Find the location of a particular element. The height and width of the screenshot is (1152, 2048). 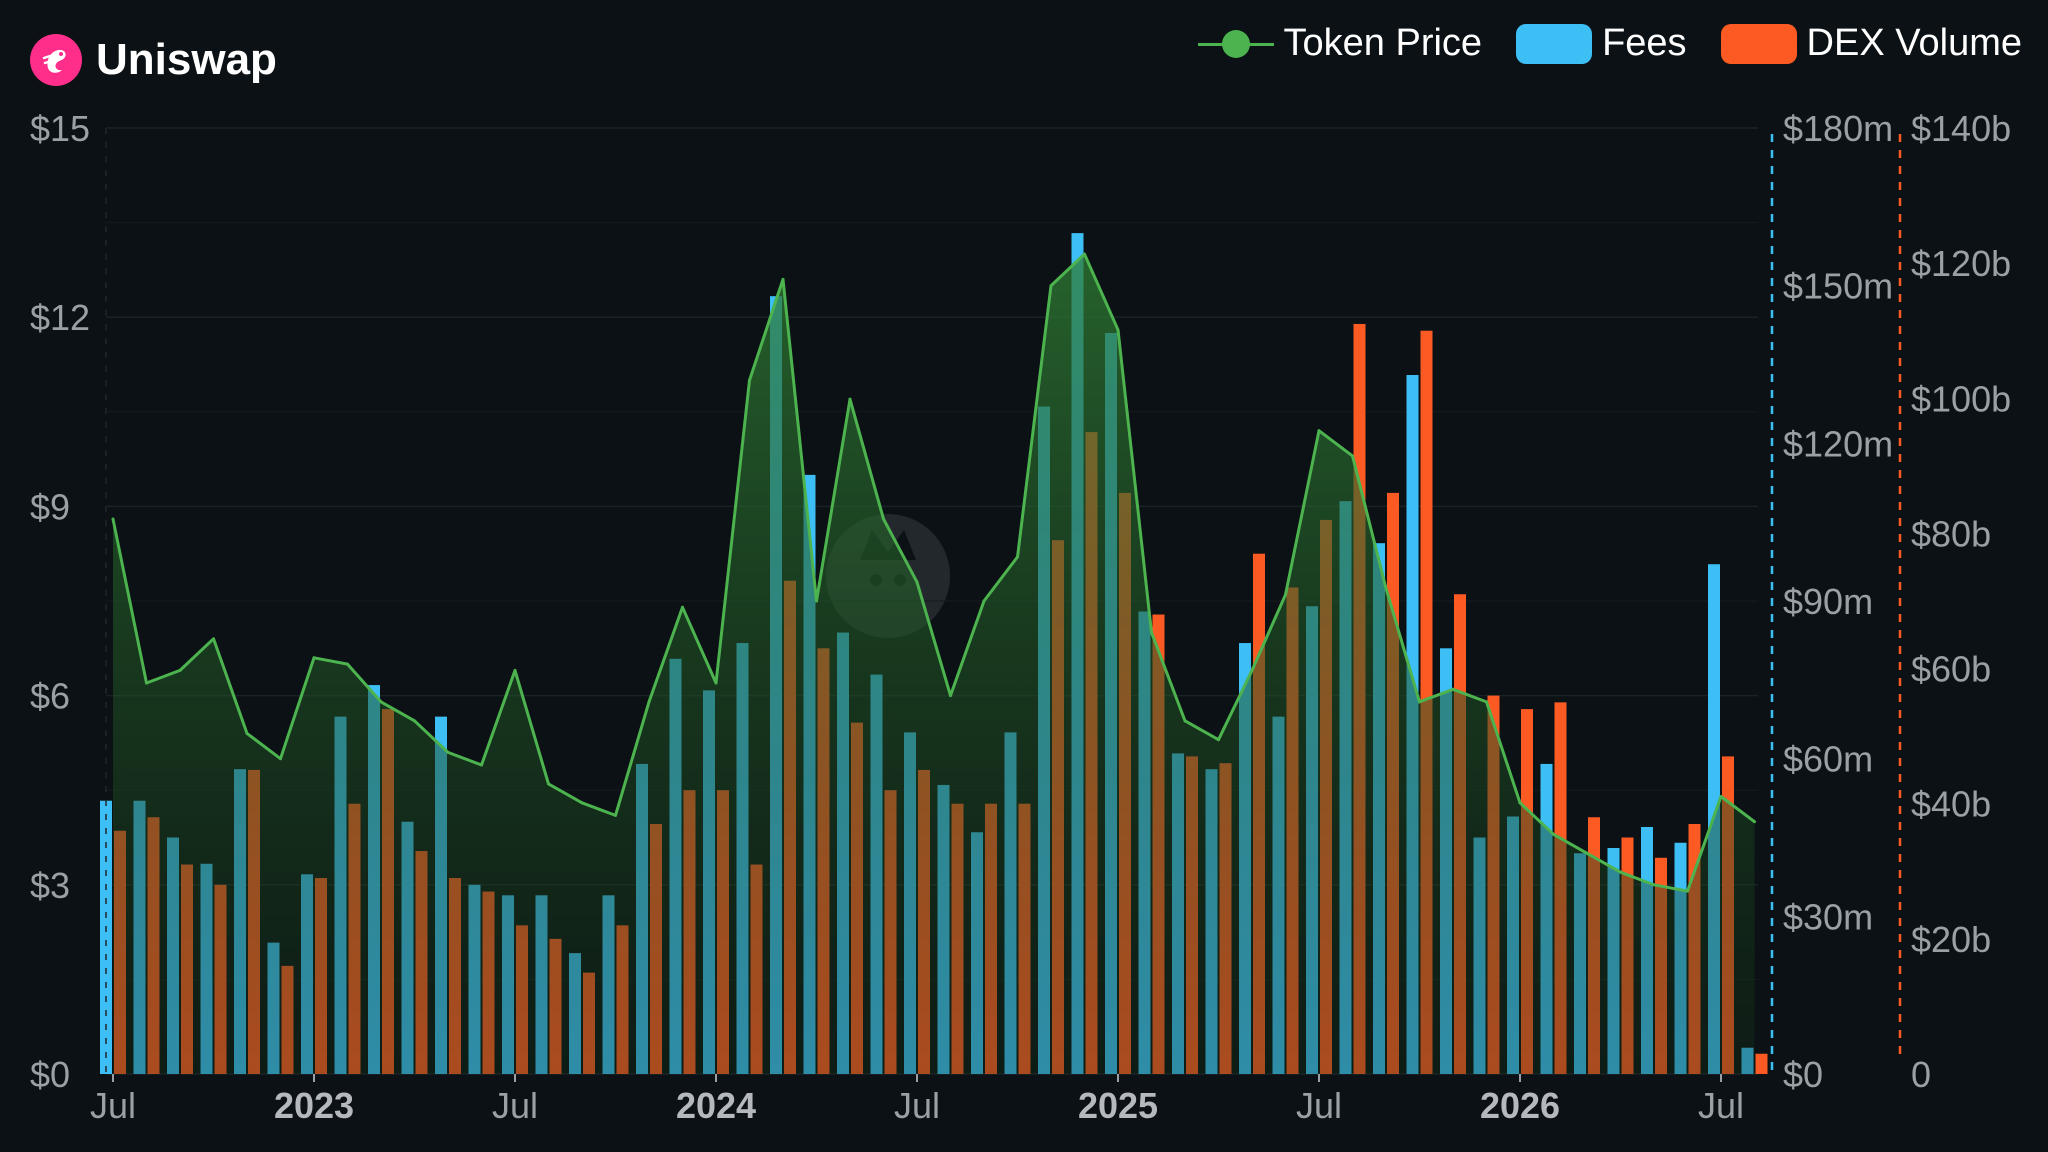

x-axis-tick: 2026 is located at coordinates (1520, 1105).